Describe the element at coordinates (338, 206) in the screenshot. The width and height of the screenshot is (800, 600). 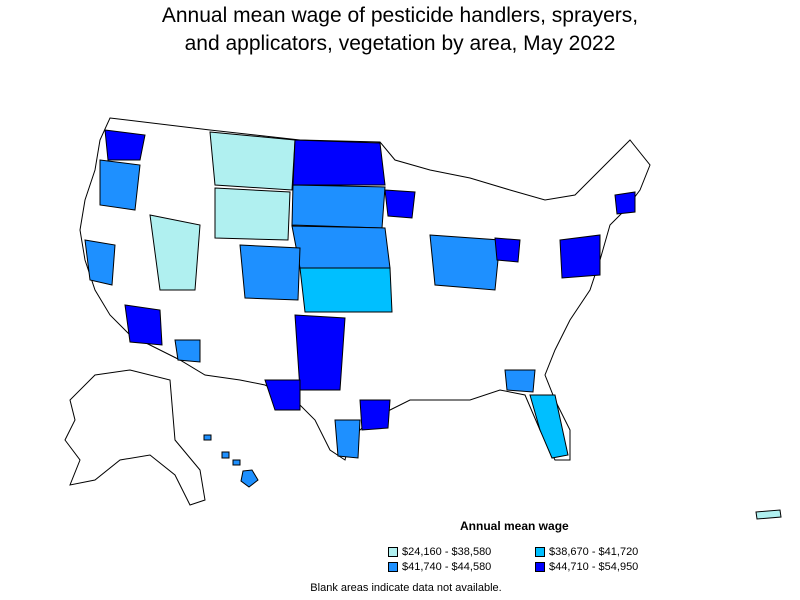
I see `region-south-dakota` at that location.